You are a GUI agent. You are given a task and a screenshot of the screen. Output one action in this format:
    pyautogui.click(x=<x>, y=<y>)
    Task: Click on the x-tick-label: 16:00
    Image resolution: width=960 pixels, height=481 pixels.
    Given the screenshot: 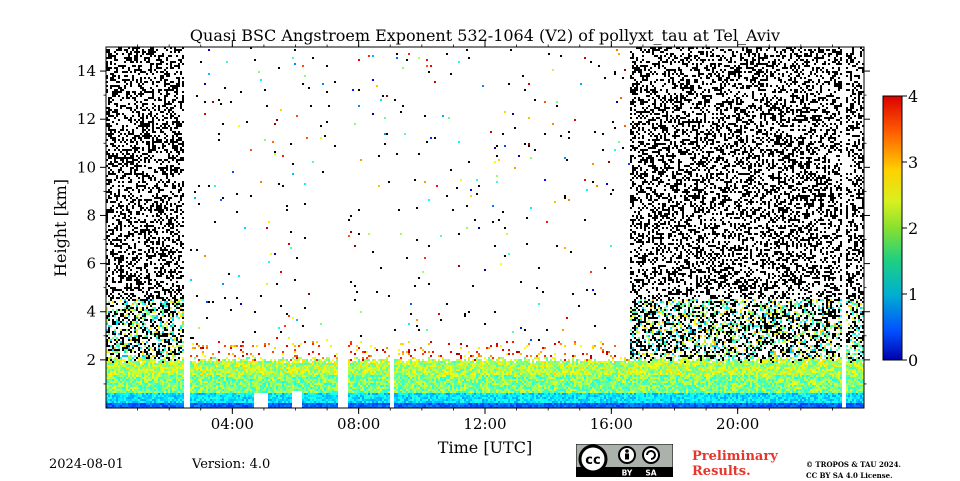 What is the action you would take?
    pyautogui.click(x=611, y=424)
    